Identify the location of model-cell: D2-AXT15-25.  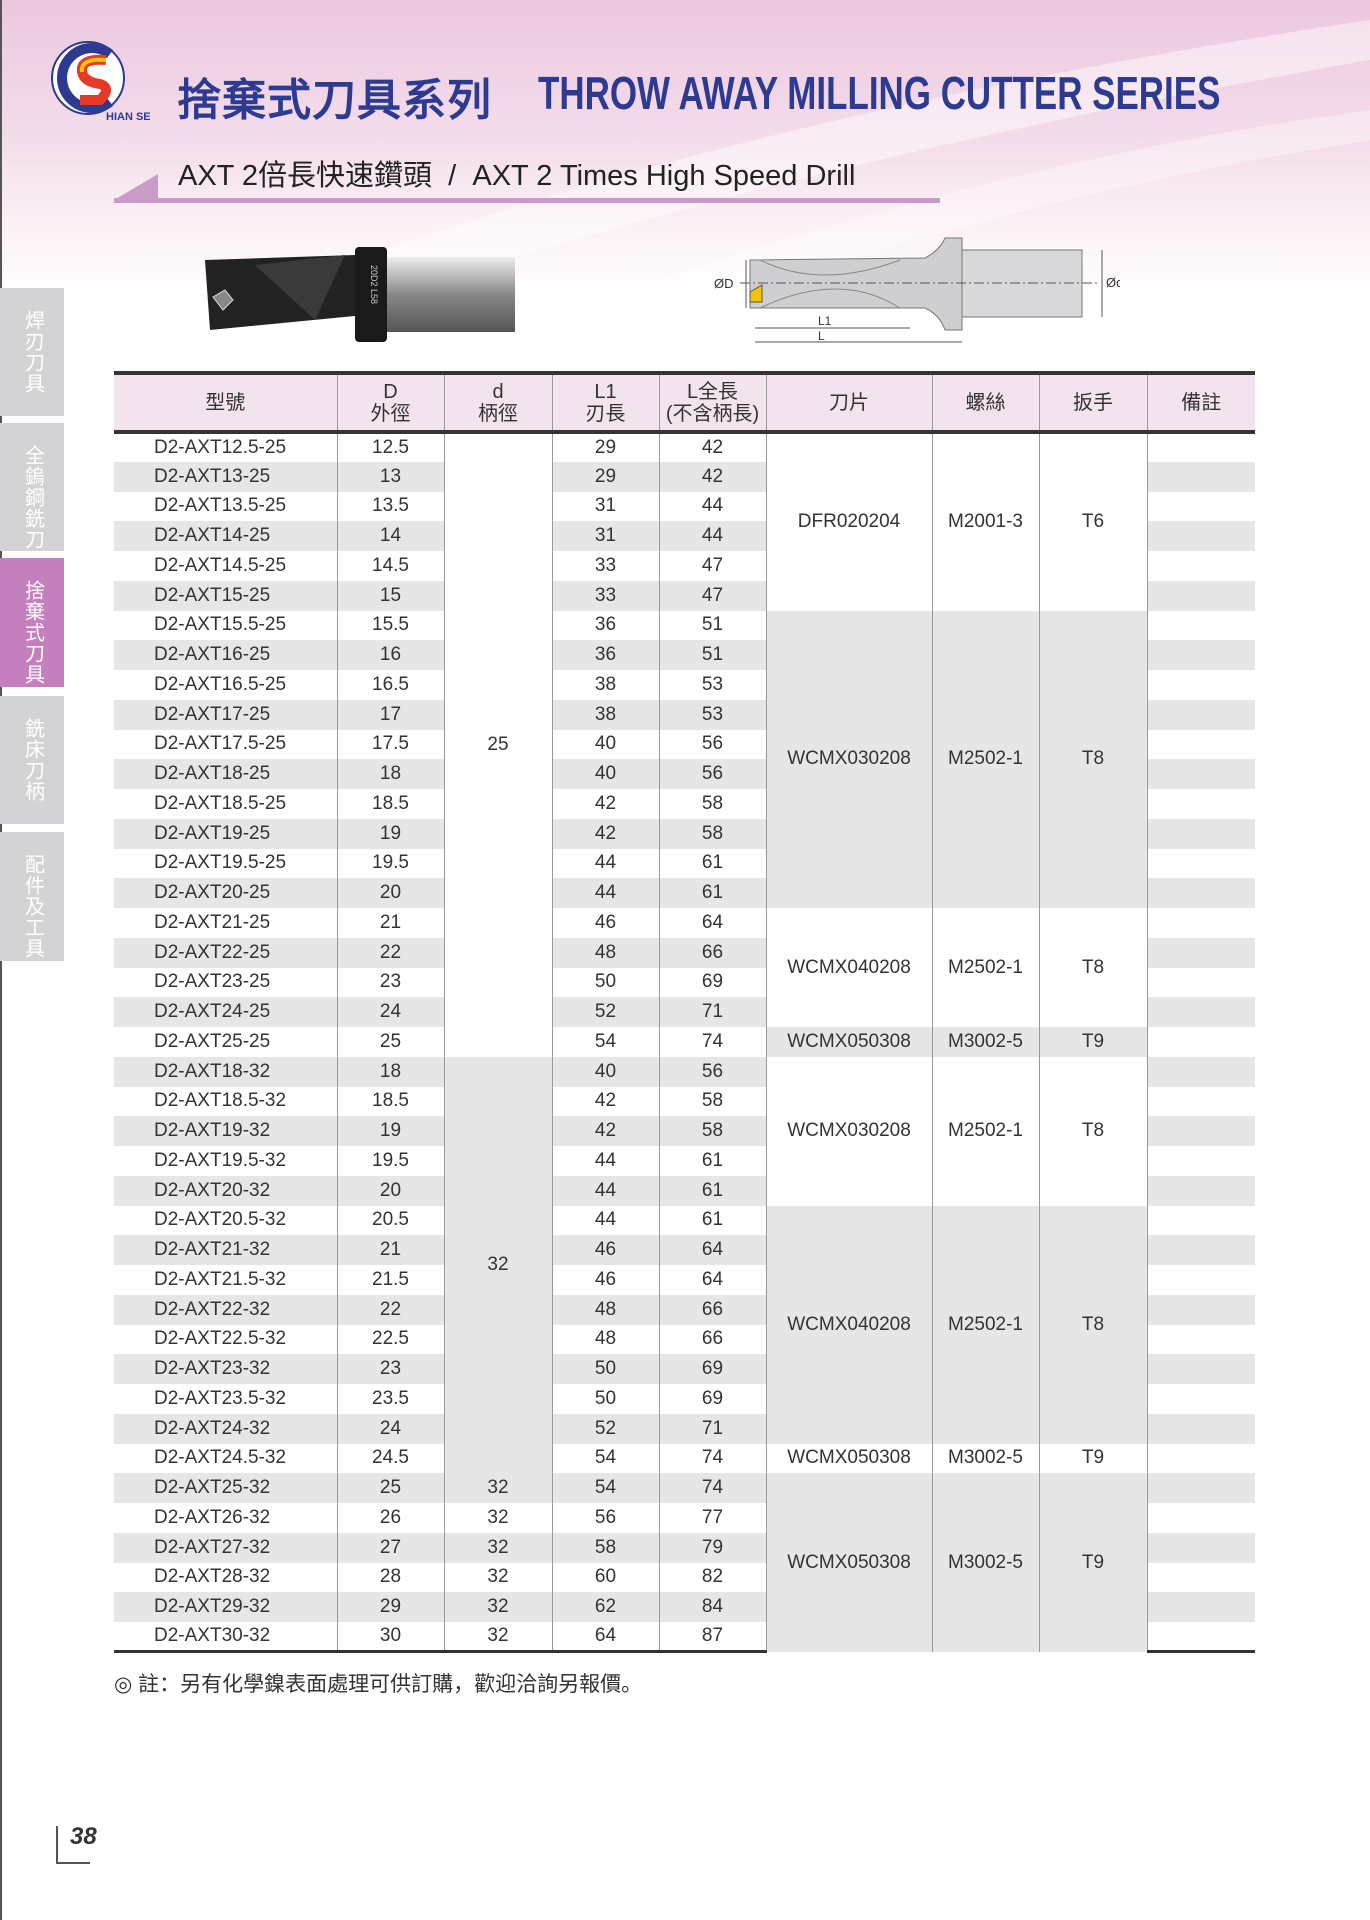
(225, 595).